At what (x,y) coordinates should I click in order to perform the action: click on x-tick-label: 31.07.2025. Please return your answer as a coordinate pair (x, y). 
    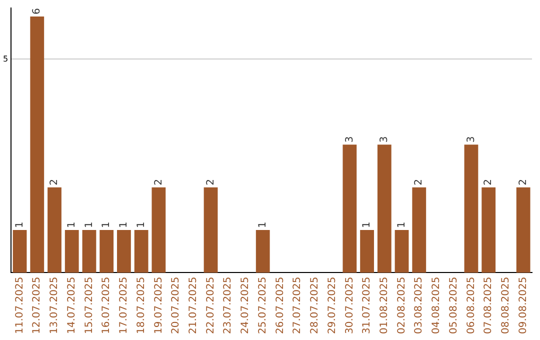
    Looking at the image, I should click on (367, 305).